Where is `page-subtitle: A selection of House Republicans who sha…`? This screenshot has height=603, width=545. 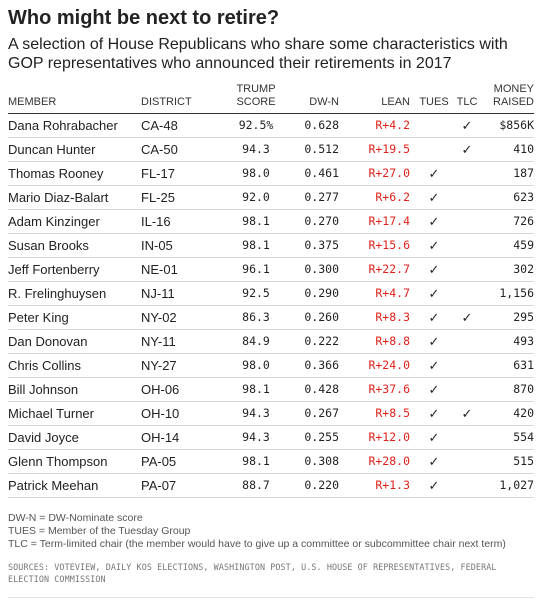 page-subtitle: A selection of House Republicans who sha… is located at coordinates (258, 54).